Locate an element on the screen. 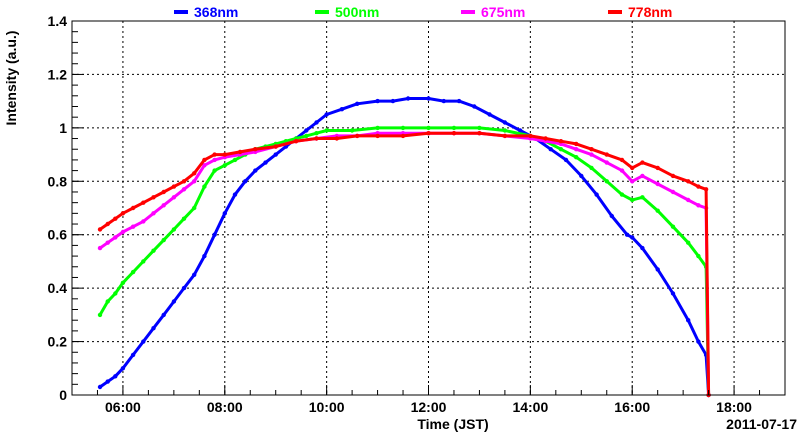 The width and height of the screenshot is (800, 434). y-tick-label: 0.8 is located at coordinates (58, 181).